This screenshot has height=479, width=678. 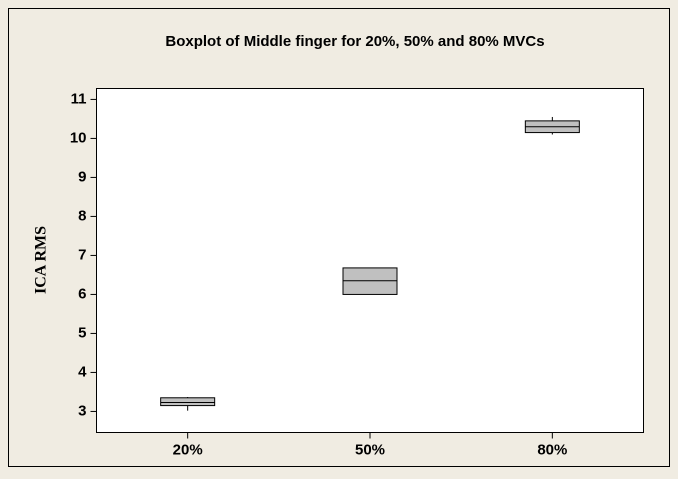 What do you see at coordinates (82, 293) in the screenshot?
I see `y-tick-label: 6` at bounding box center [82, 293].